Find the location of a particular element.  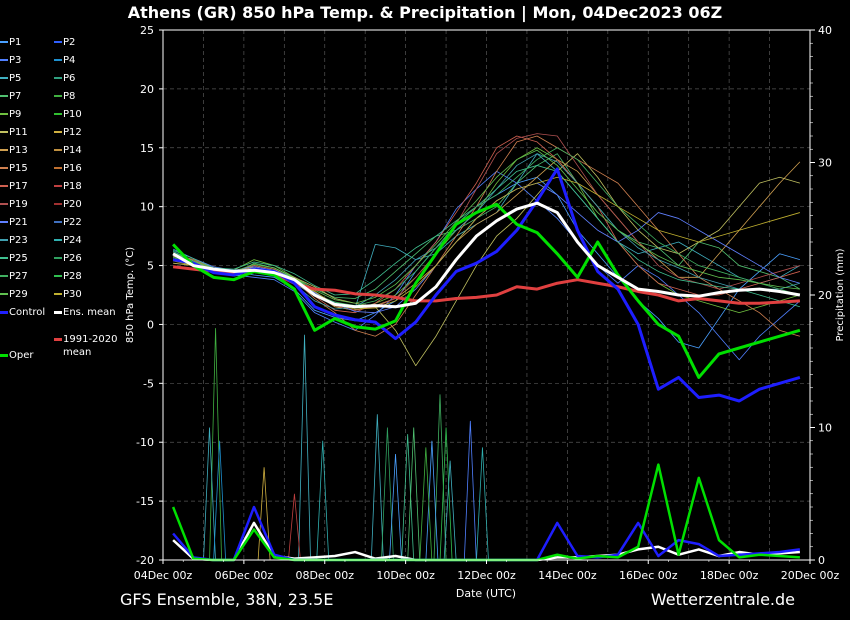

legend-item: P12 is located at coordinates (68, 133).